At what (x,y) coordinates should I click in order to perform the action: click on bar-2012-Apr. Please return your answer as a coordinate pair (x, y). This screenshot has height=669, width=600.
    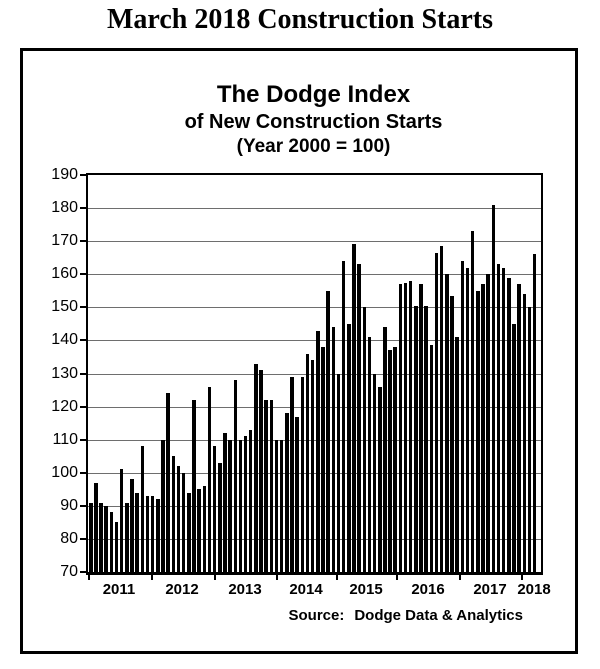
    Looking at the image, I should click on (168, 482).